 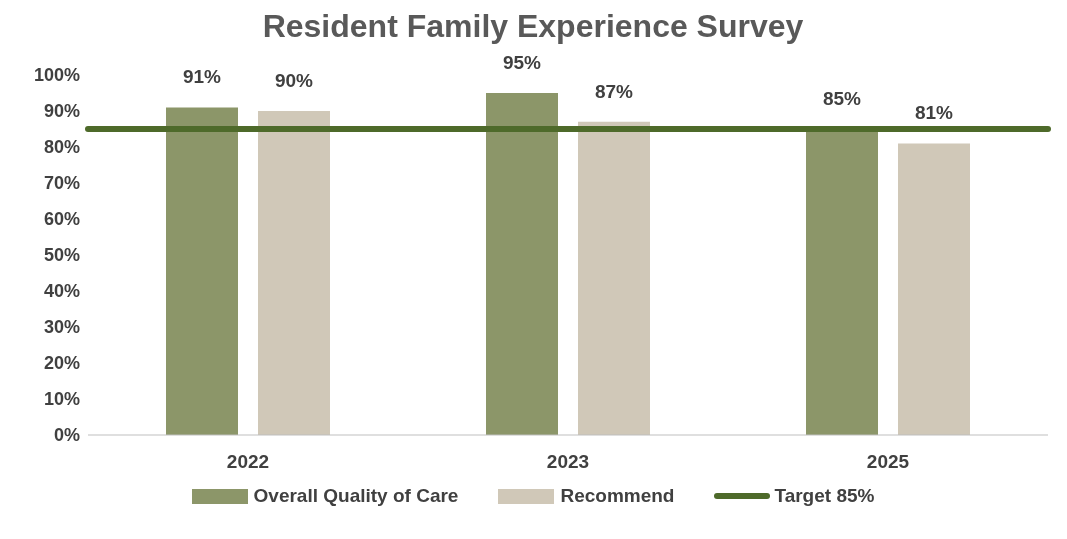 What do you see at coordinates (533, 26) in the screenshot?
I see `chart-title: Resident Family Experience Survey` at bounding box center [533, 26].